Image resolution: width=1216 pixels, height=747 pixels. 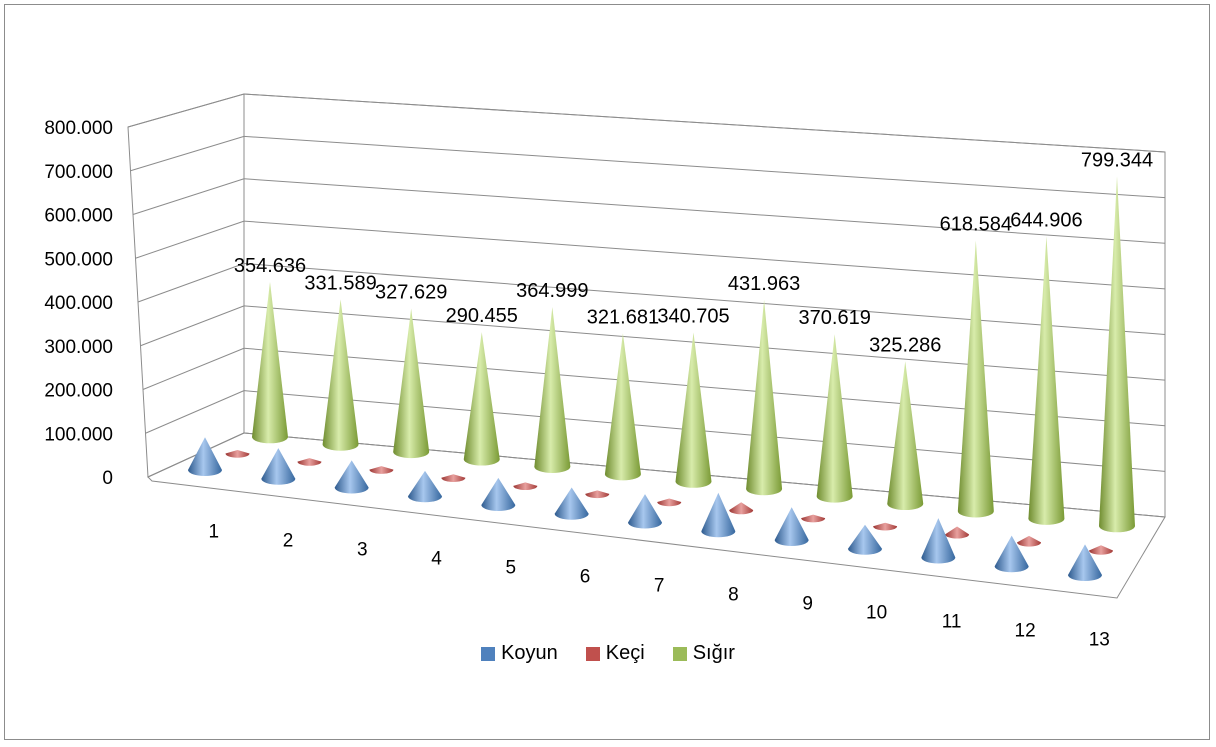 I want to click on cone-keçi-5, so click(x=525, y=486).